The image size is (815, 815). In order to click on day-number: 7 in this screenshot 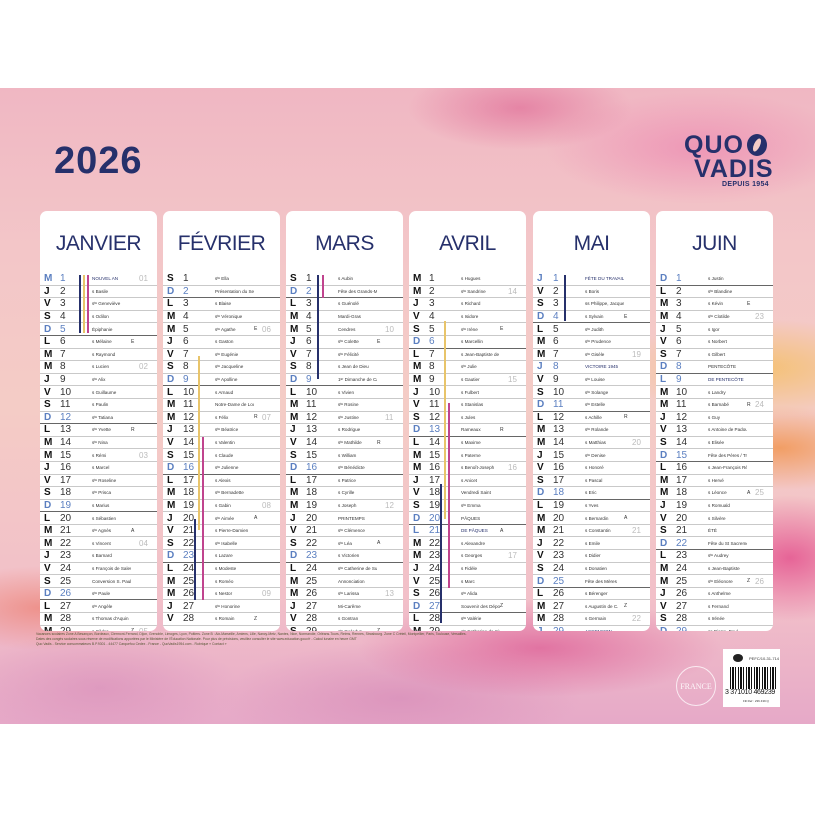, I will do `click(432, 354)`.